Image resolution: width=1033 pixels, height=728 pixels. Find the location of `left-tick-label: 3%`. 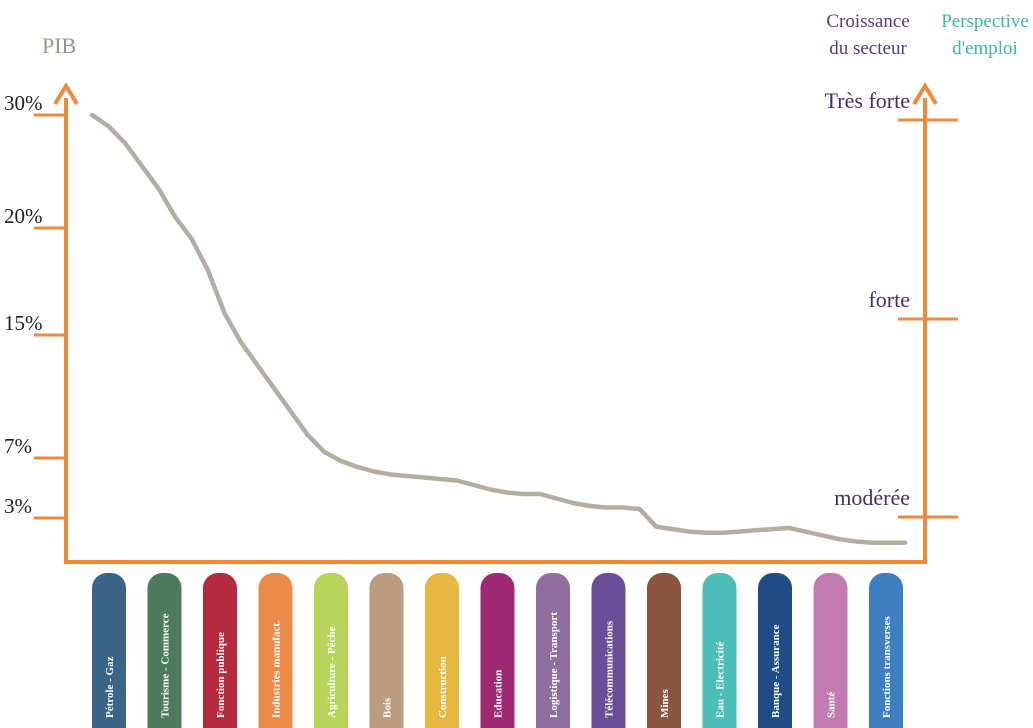

left-tick-label: 3% is located at coordinates (18, 506).